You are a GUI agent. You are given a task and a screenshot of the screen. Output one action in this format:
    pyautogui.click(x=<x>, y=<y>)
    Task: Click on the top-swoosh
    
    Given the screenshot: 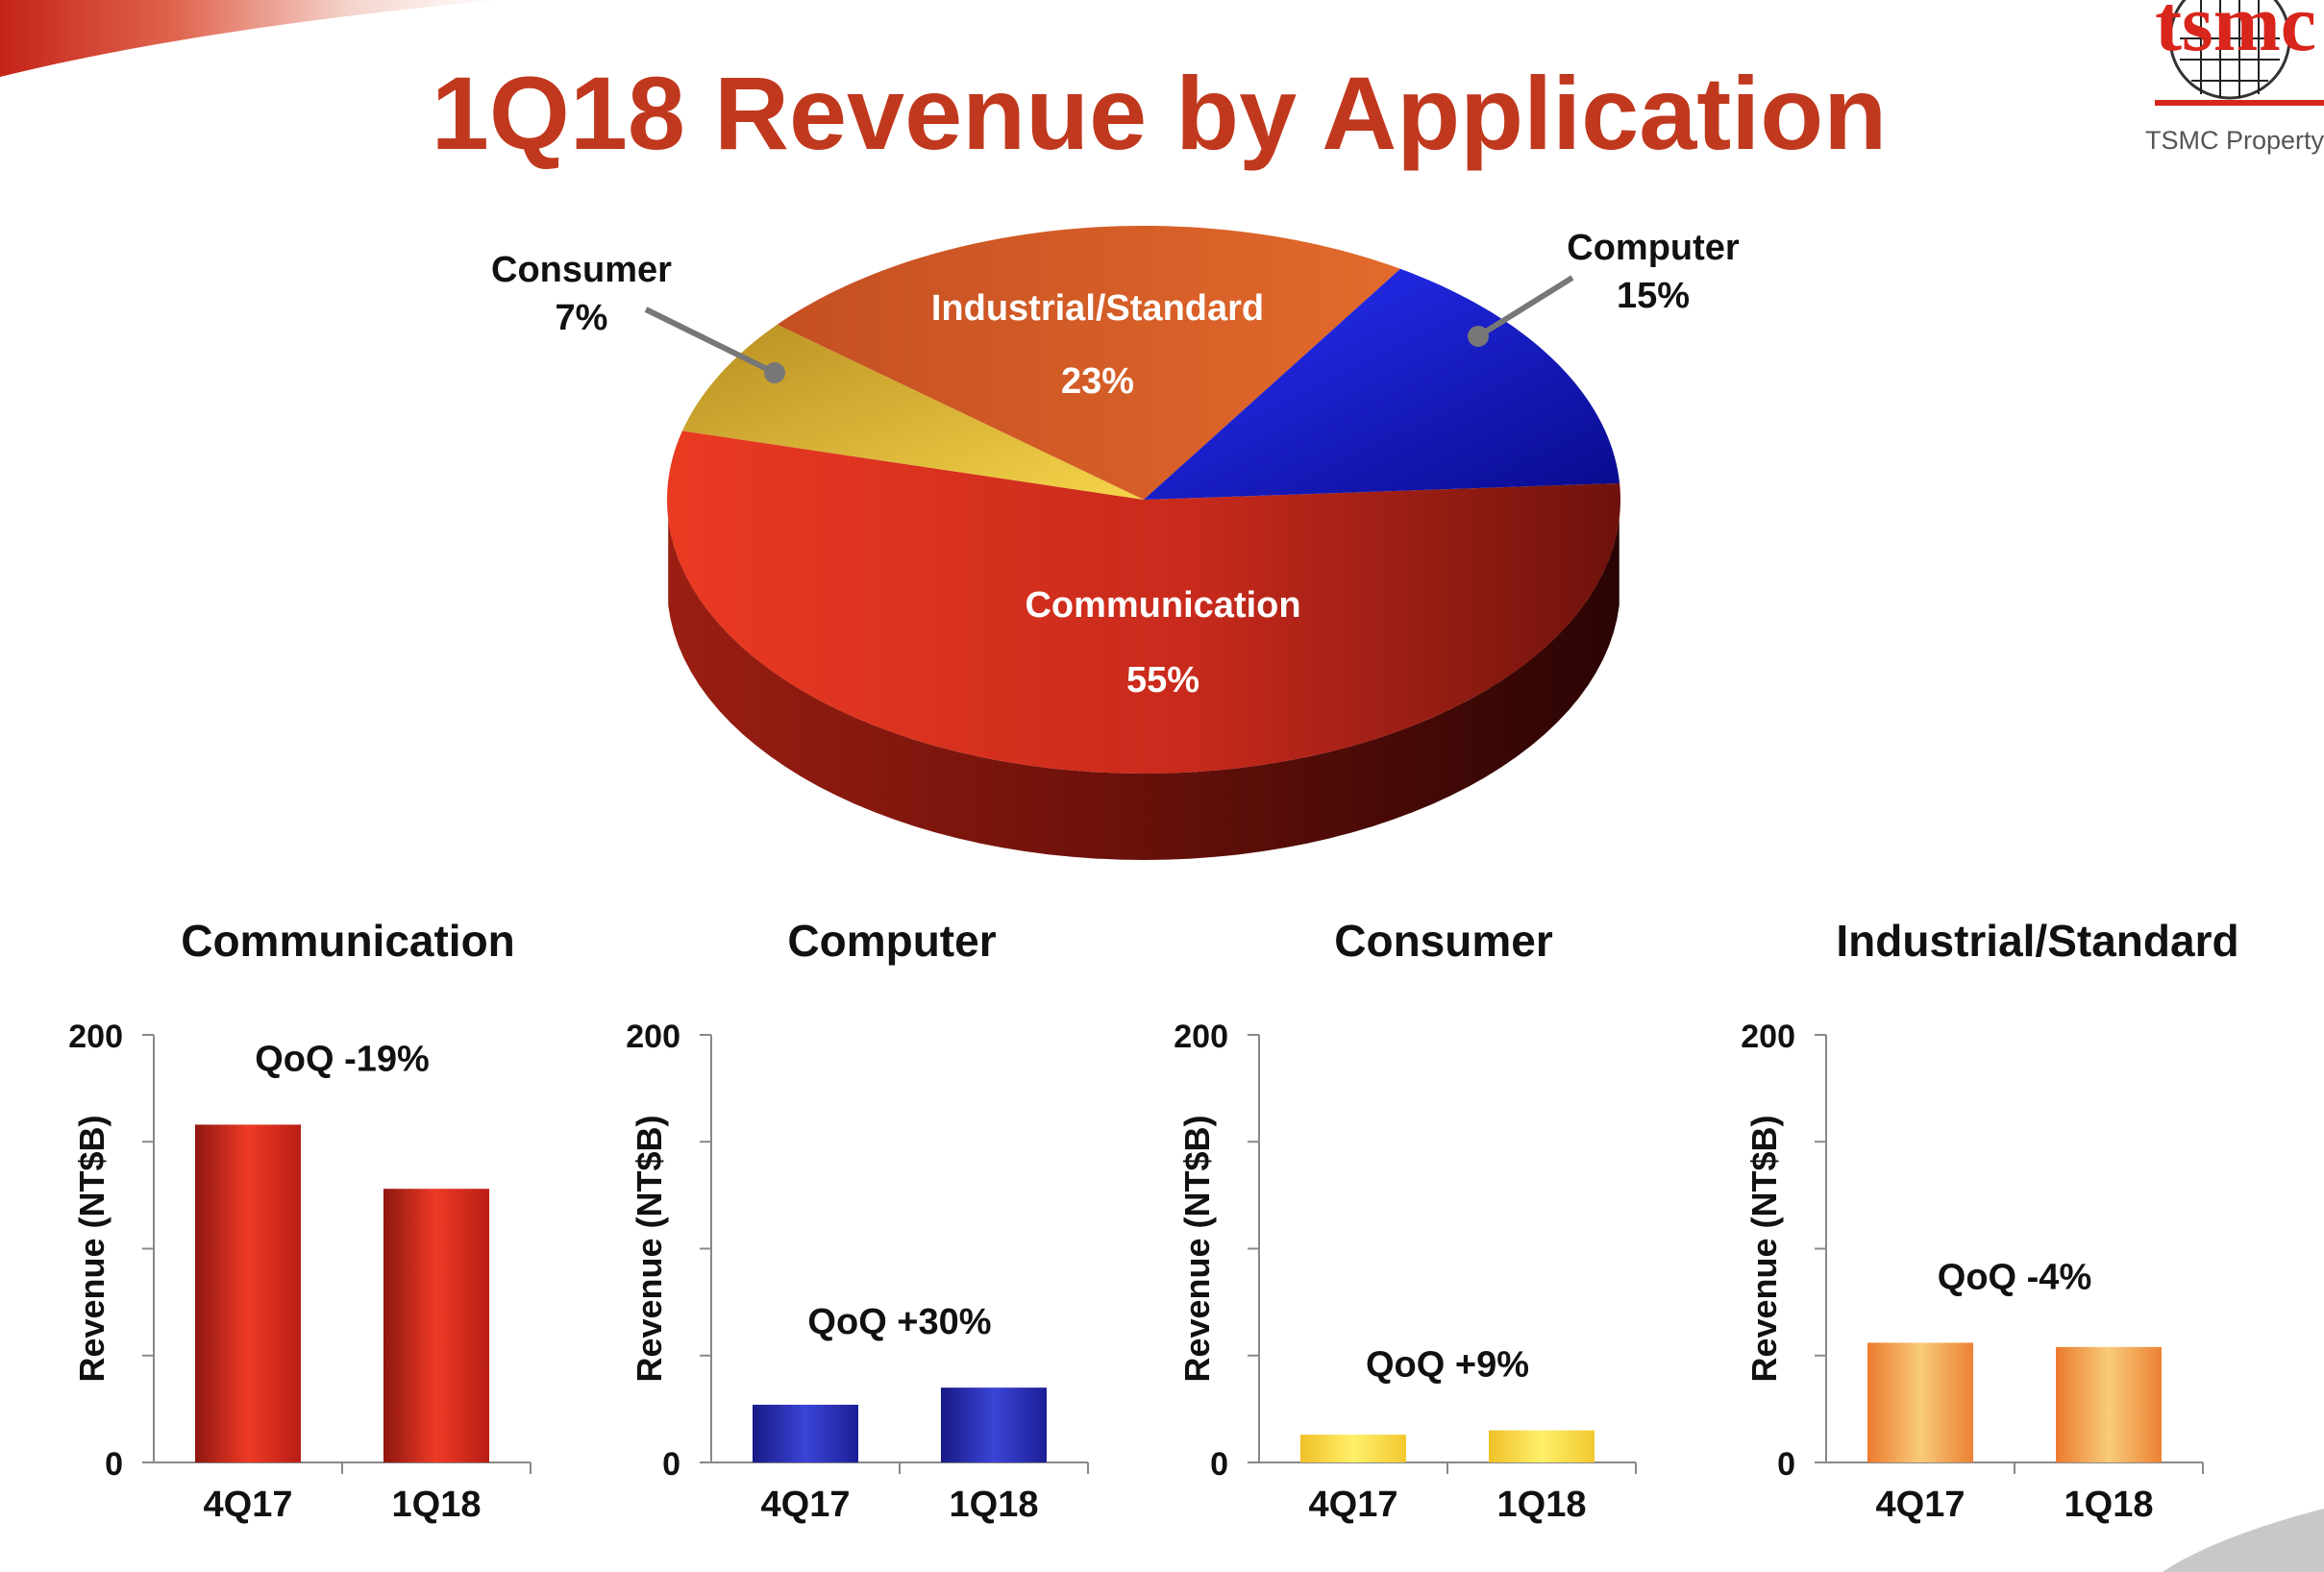 What is the action you would take?
    pyautogui.click(x=250, y=38)
    